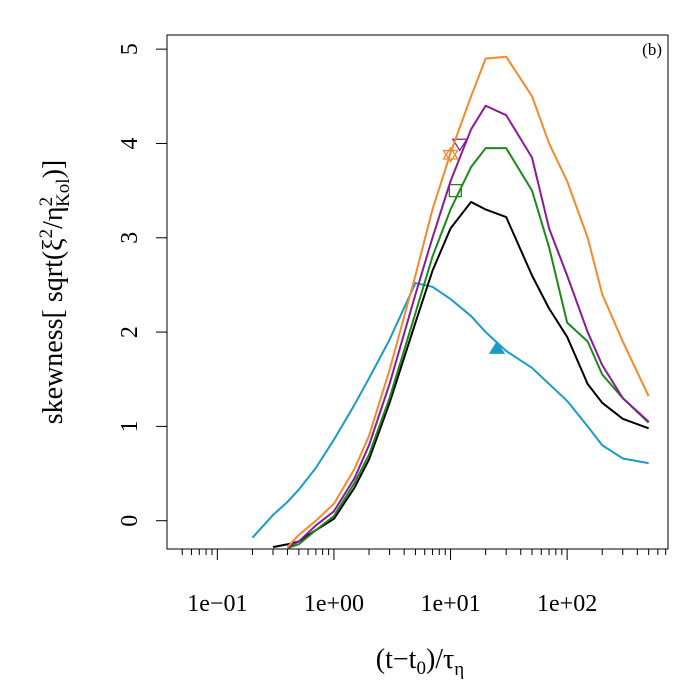 This screenshot has width=700, height=700. What do you see at coordinates (652, 49) in the screenshot?
I see `annotation: (b)` at bounding box center [652, 49].